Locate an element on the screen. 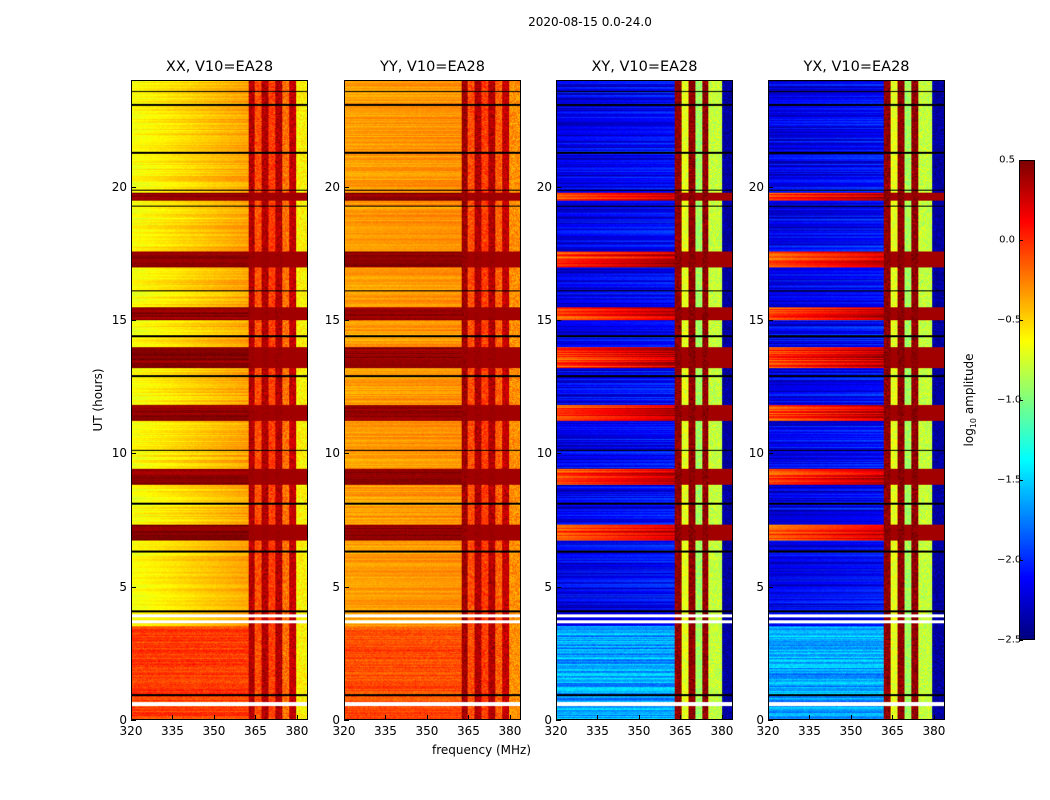 The height and width of the screenshot is (800, 1050). panel-title: YY, V10=EA28 is located at coordinates (432, 67).